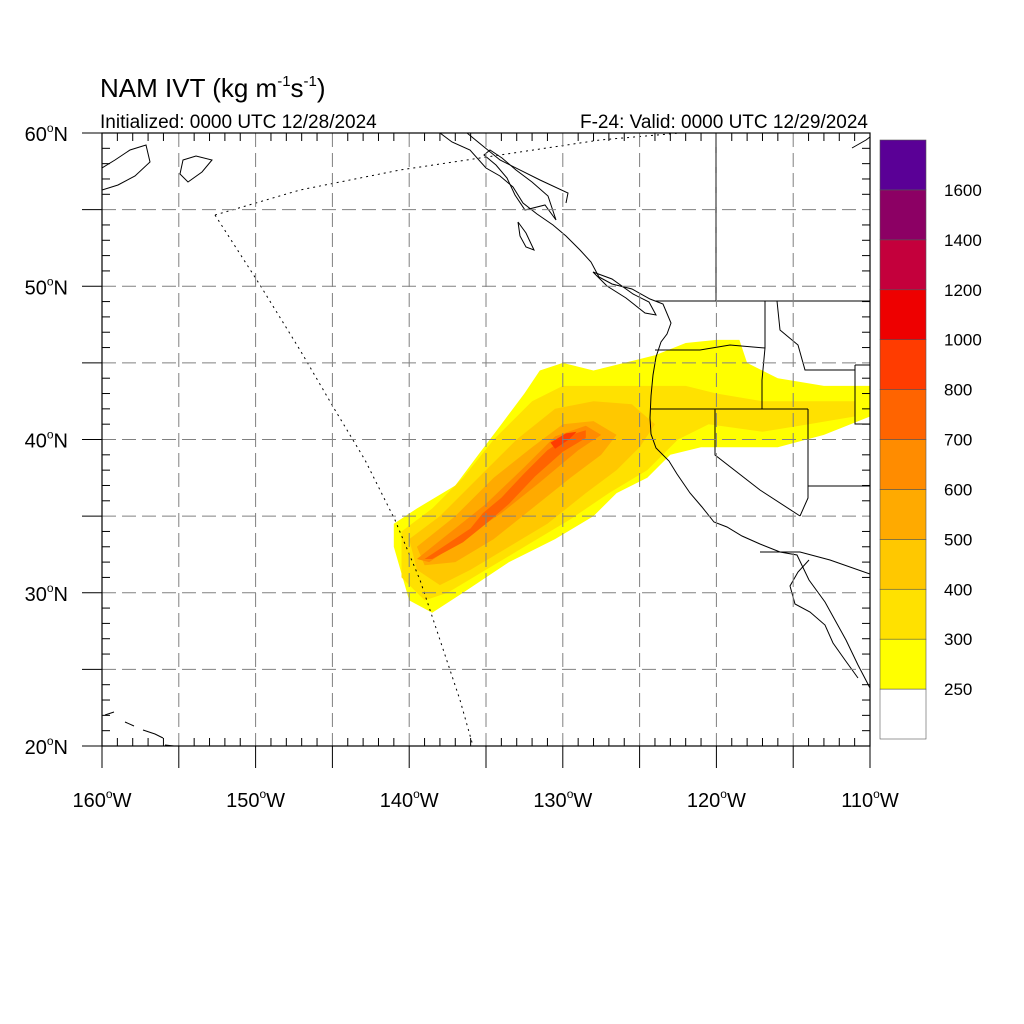  I want to click on wa-or-border, so click(710, 347).